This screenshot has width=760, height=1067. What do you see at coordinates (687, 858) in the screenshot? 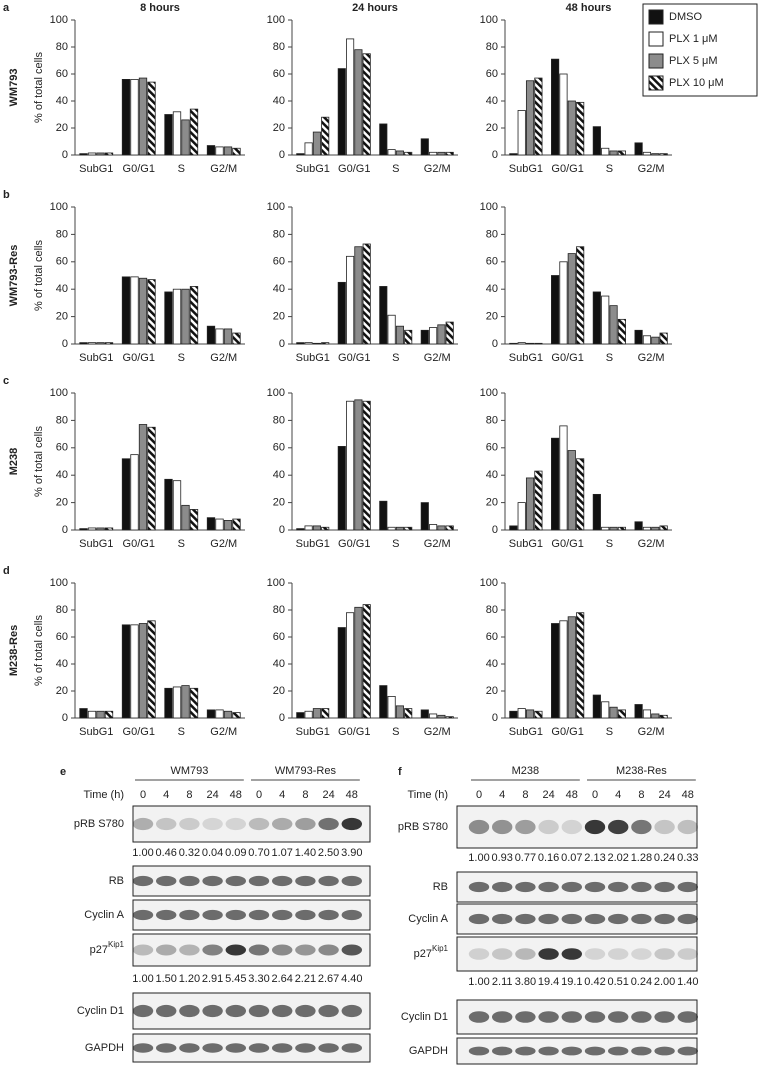
I see `band-quant: 0.33` at bounding box center [687, 858].